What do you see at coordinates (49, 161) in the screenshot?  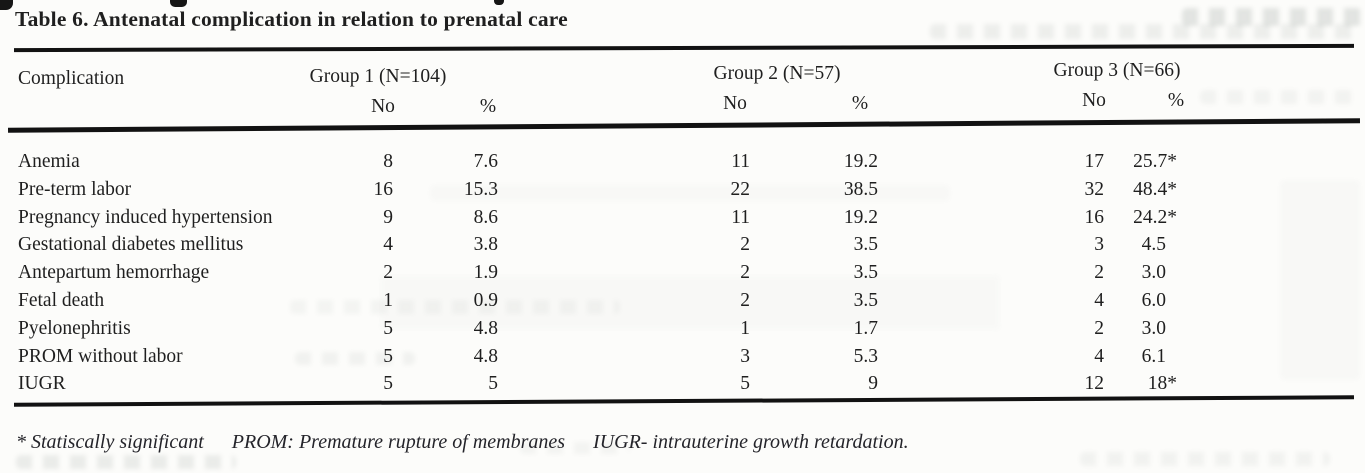 I see `cell-complication: Anemia` at bounding box center [49, 161].